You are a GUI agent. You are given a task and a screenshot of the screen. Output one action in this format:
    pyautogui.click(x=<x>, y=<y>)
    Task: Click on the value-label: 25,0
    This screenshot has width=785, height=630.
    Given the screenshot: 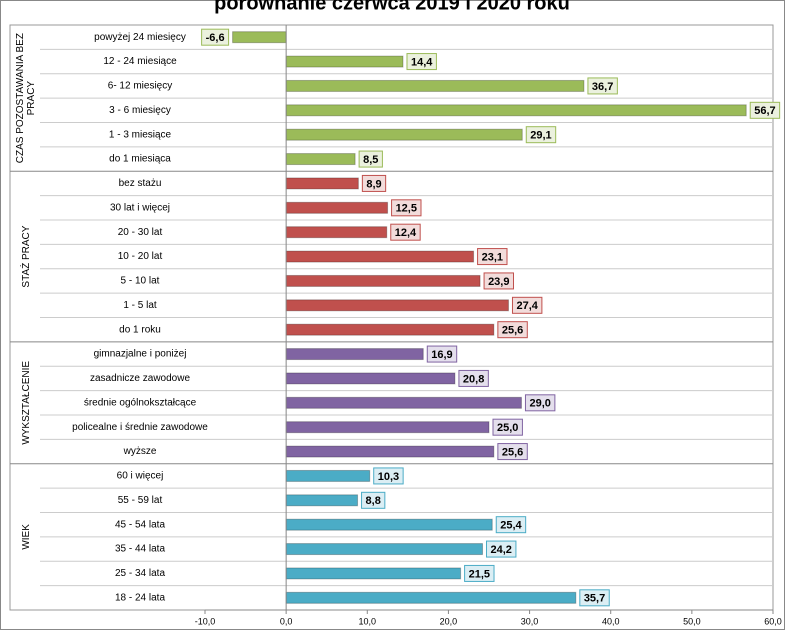 What is the action you would take?
    pyautogui.click(x=507, y=428)
    